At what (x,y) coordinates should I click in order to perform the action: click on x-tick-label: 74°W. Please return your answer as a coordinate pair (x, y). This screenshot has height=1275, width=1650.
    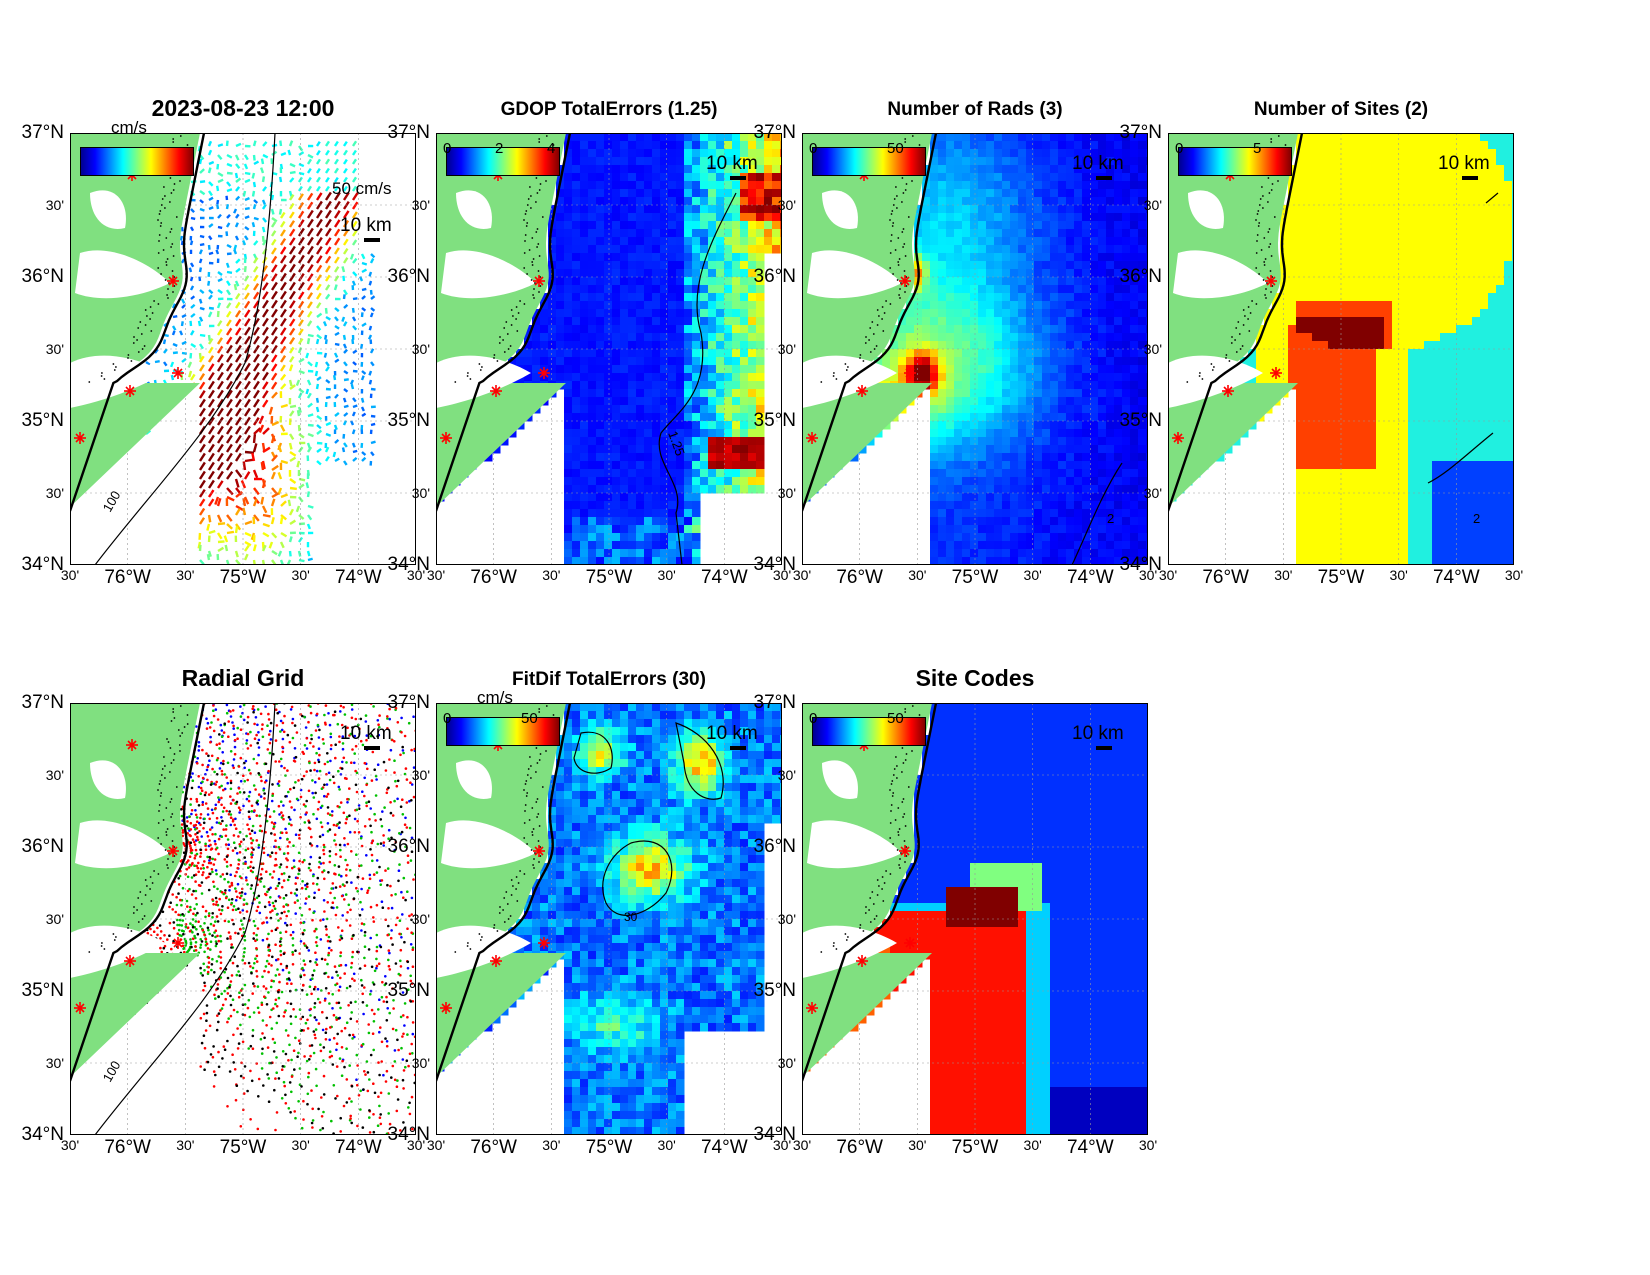
    Looking at the image, I should click on (358, 577).